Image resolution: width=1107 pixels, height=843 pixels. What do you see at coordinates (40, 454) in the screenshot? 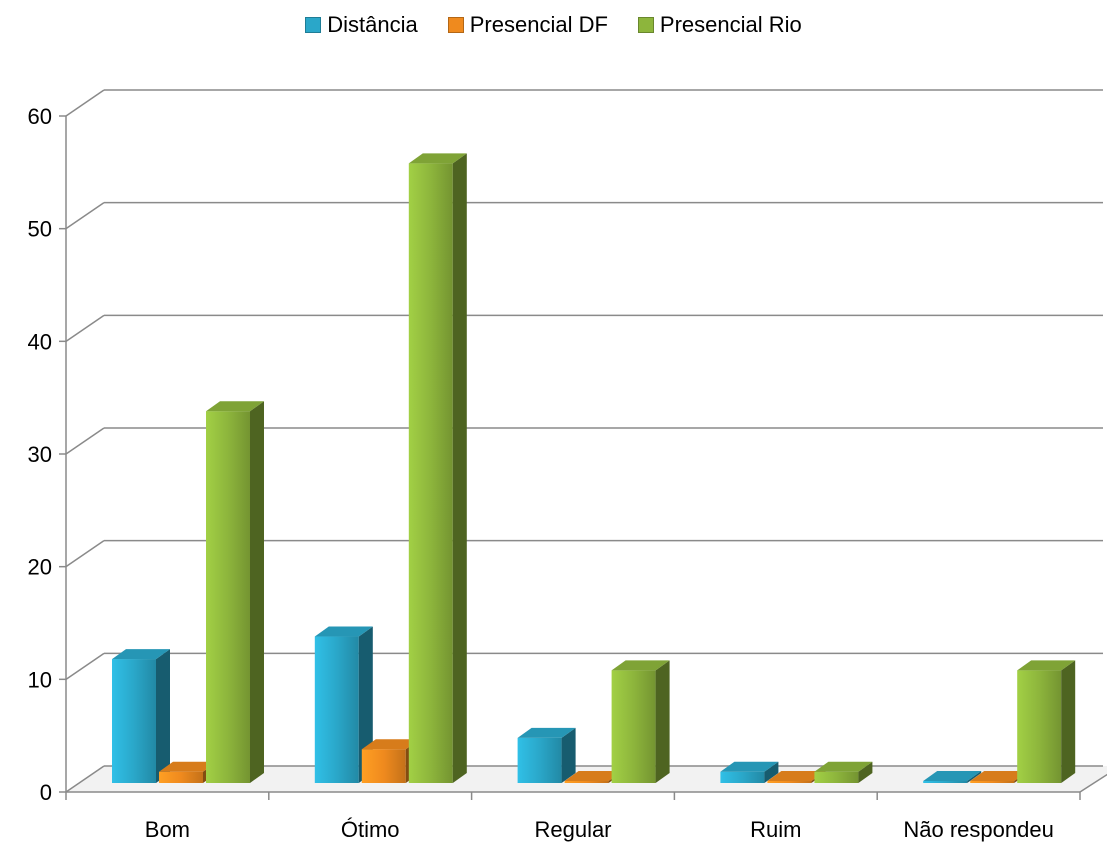
I see `y-tick-label: 30` at bounding box center [40, 454].